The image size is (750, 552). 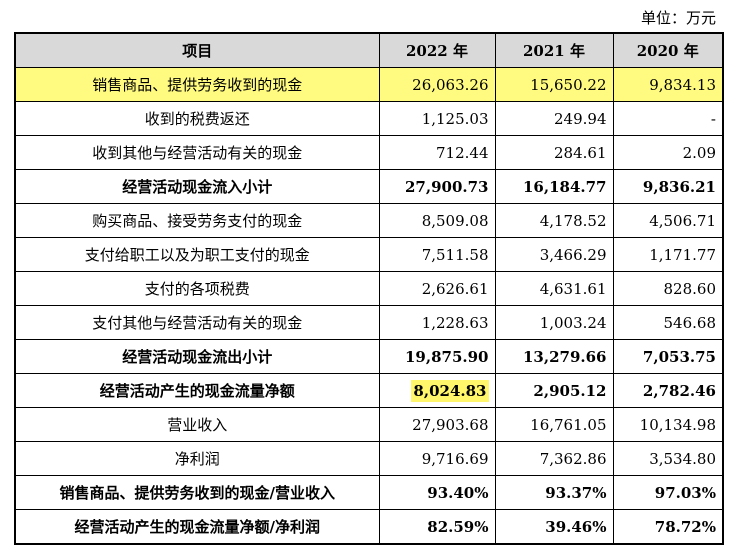 What do you see at coordinates (668, 322) in the screenshot?
I see `cell-2020: 546.68` at bounding box center [668, 322].